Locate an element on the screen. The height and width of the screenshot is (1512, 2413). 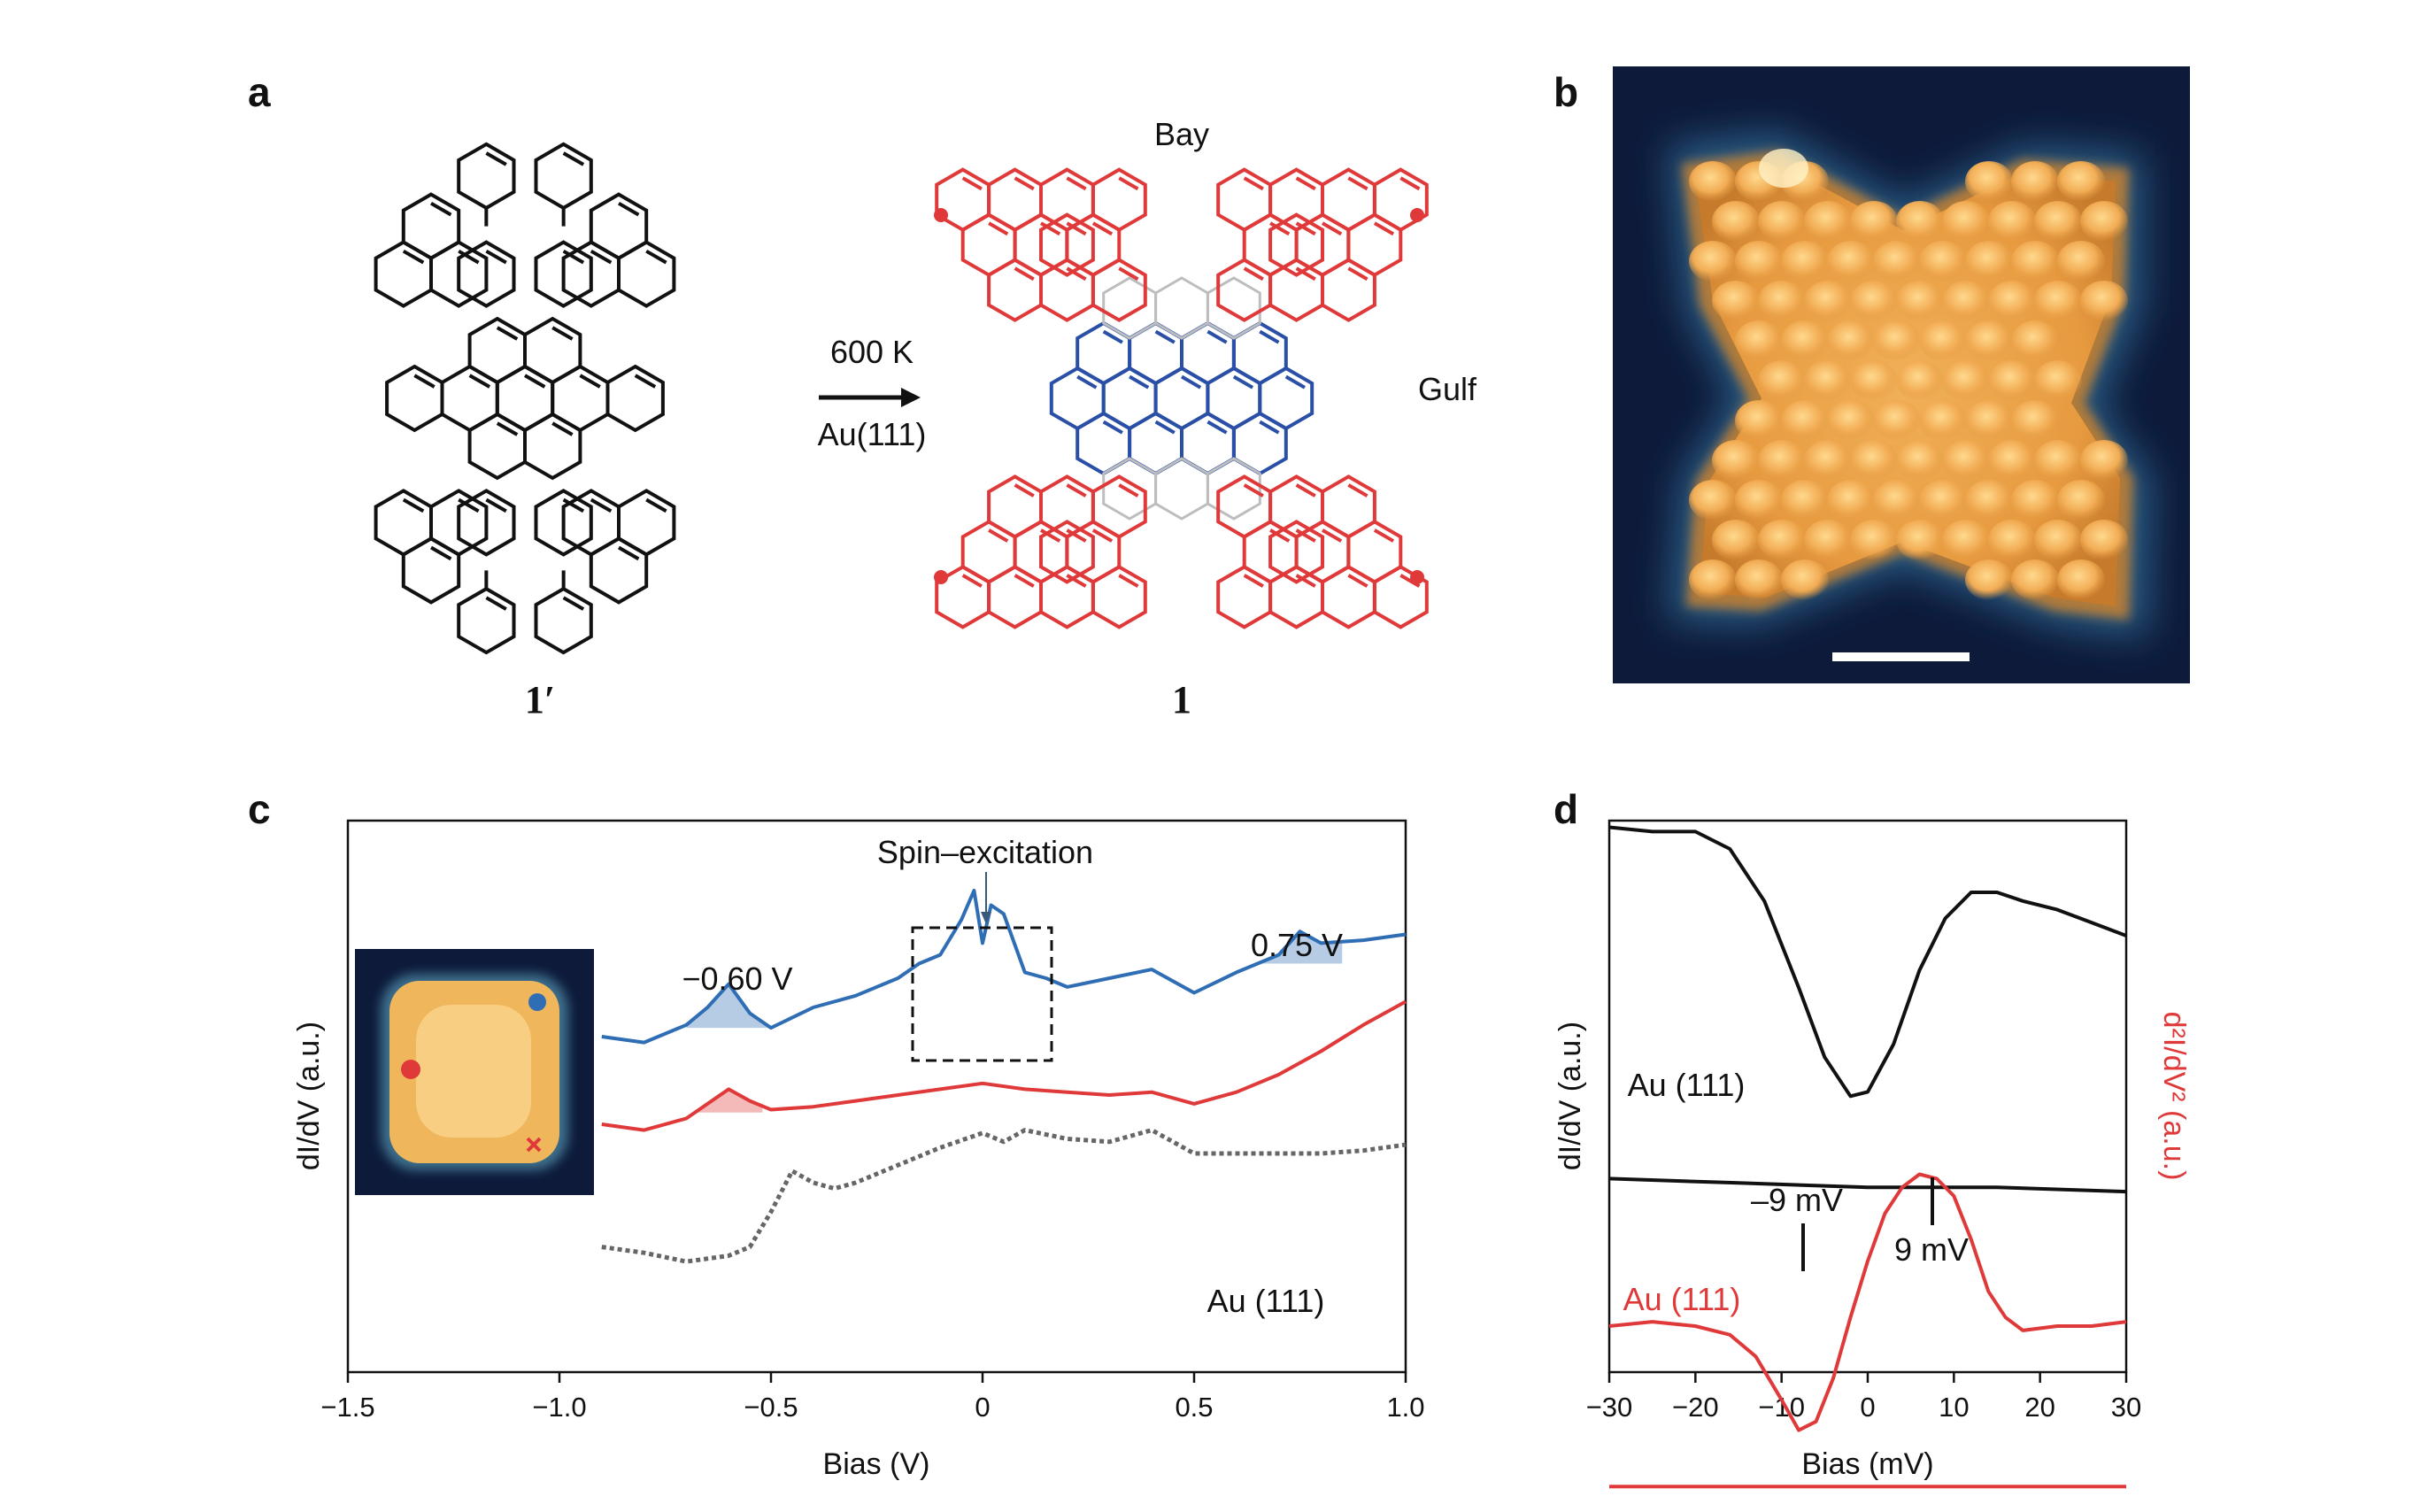
x-tick-label: 20 is located at coordinates (2039, 1407).